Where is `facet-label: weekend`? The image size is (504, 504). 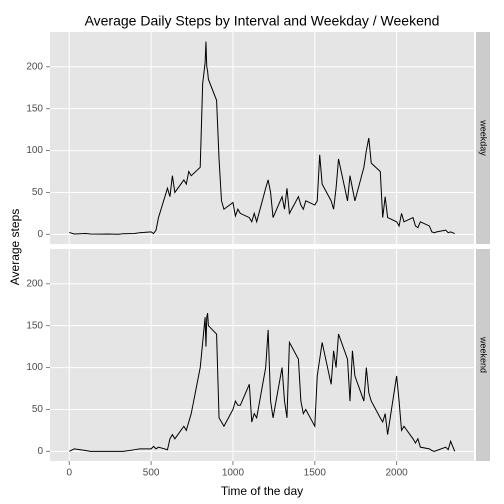
facet-label: weekend is located at coordinates (484, 354).